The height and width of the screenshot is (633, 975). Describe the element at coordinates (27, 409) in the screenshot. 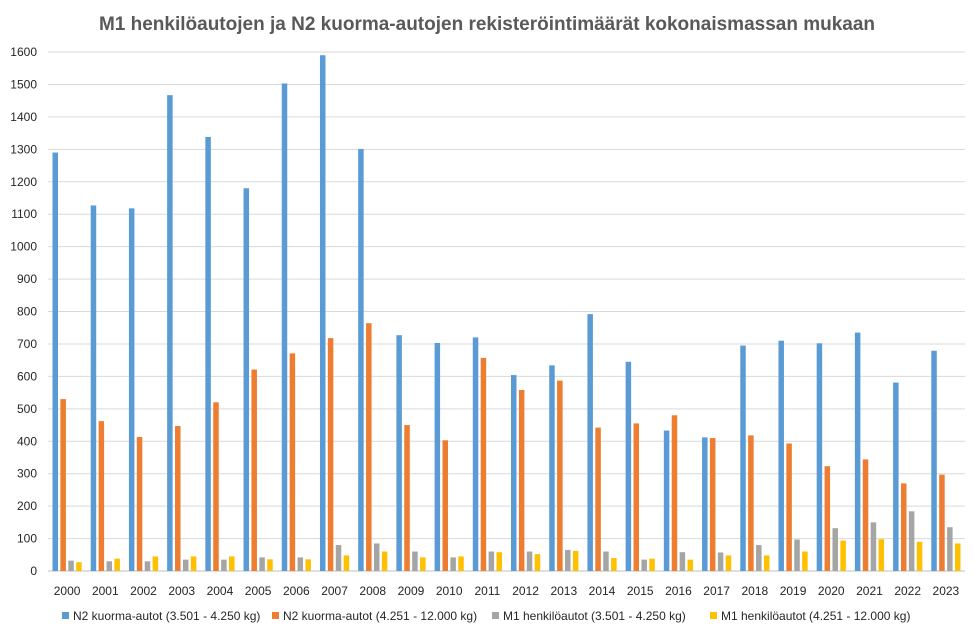

I see `y-tick-label: 500` at that location.